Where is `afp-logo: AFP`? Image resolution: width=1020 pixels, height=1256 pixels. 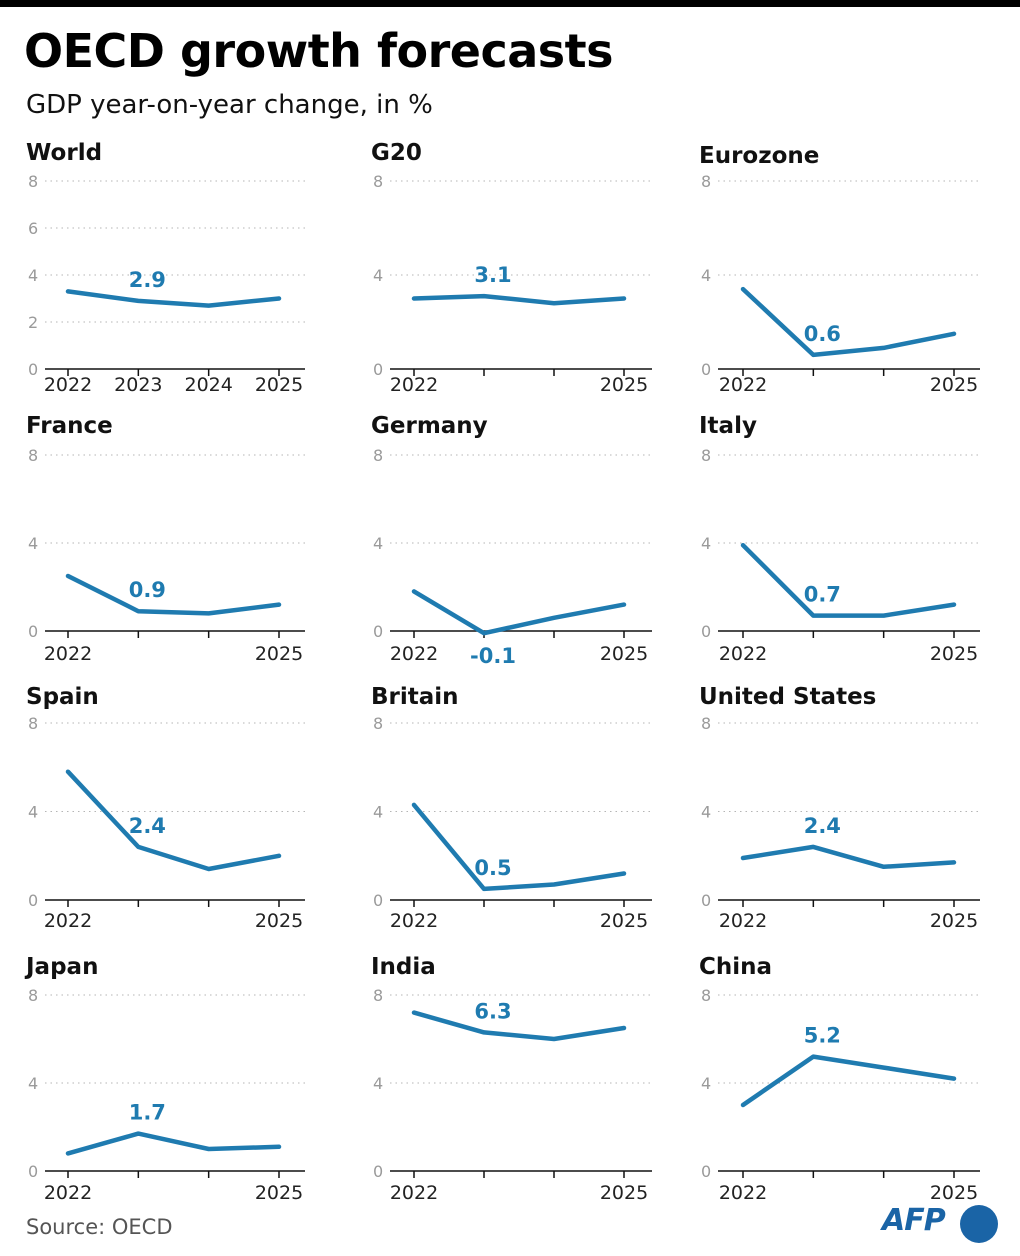 afp-logo: AFP is located at coordinates (940, 1225).